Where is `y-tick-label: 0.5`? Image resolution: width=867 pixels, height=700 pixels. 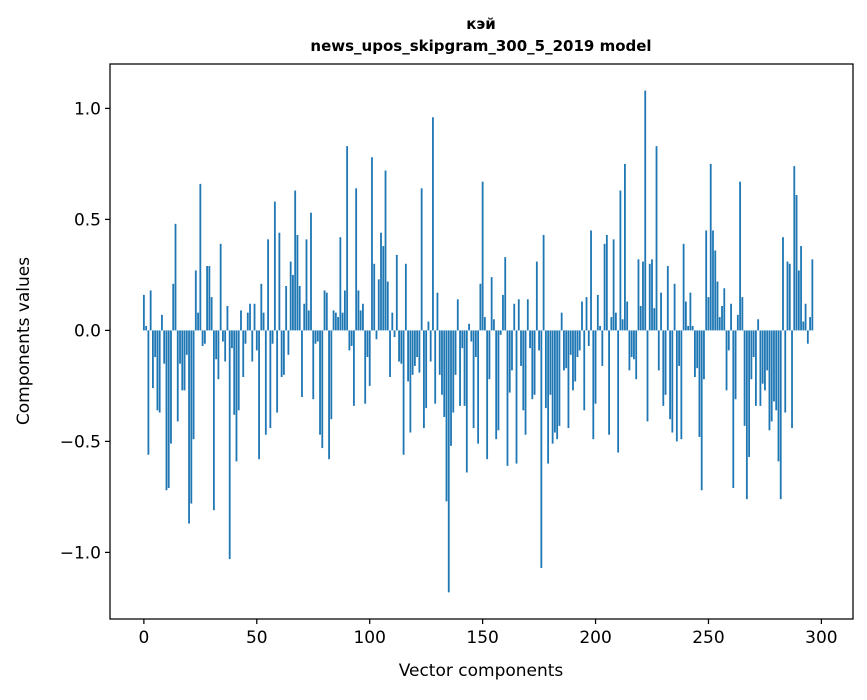 y-tick-label: 0.5 is located at coordinates (87, 220).